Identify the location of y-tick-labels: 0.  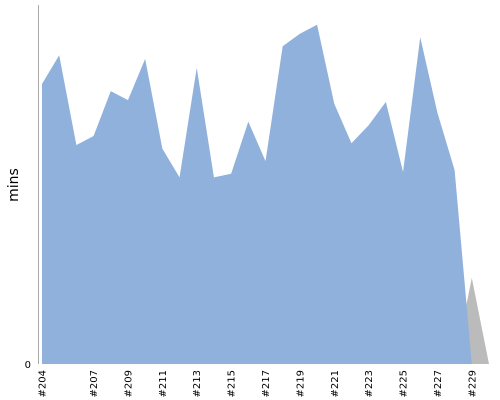
(28, 365).